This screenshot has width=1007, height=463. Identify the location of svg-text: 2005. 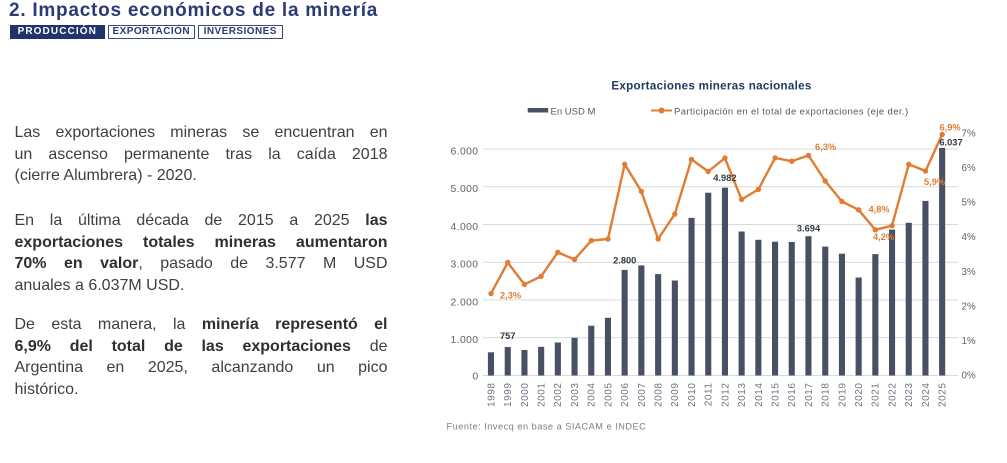
(608, 395).